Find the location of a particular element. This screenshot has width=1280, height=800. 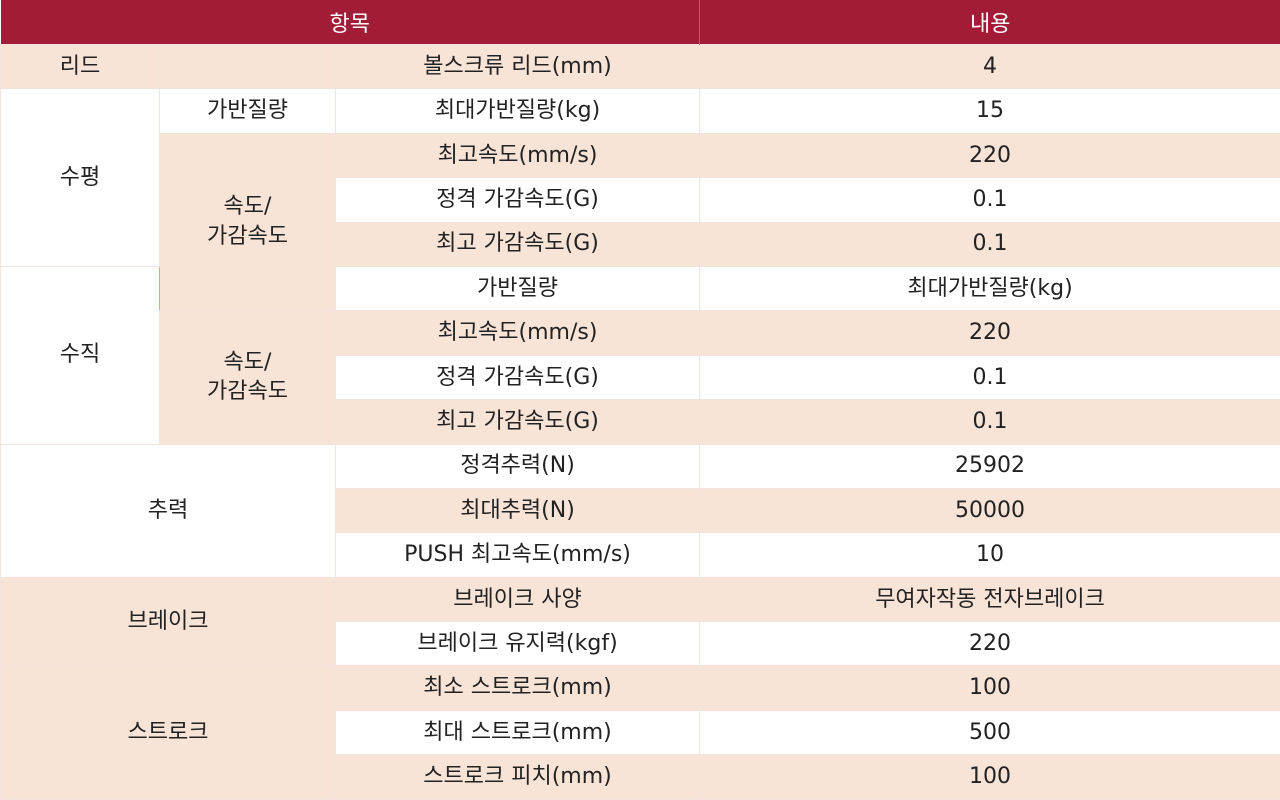

header-item: 항목 is located at coordinates (350, 22).